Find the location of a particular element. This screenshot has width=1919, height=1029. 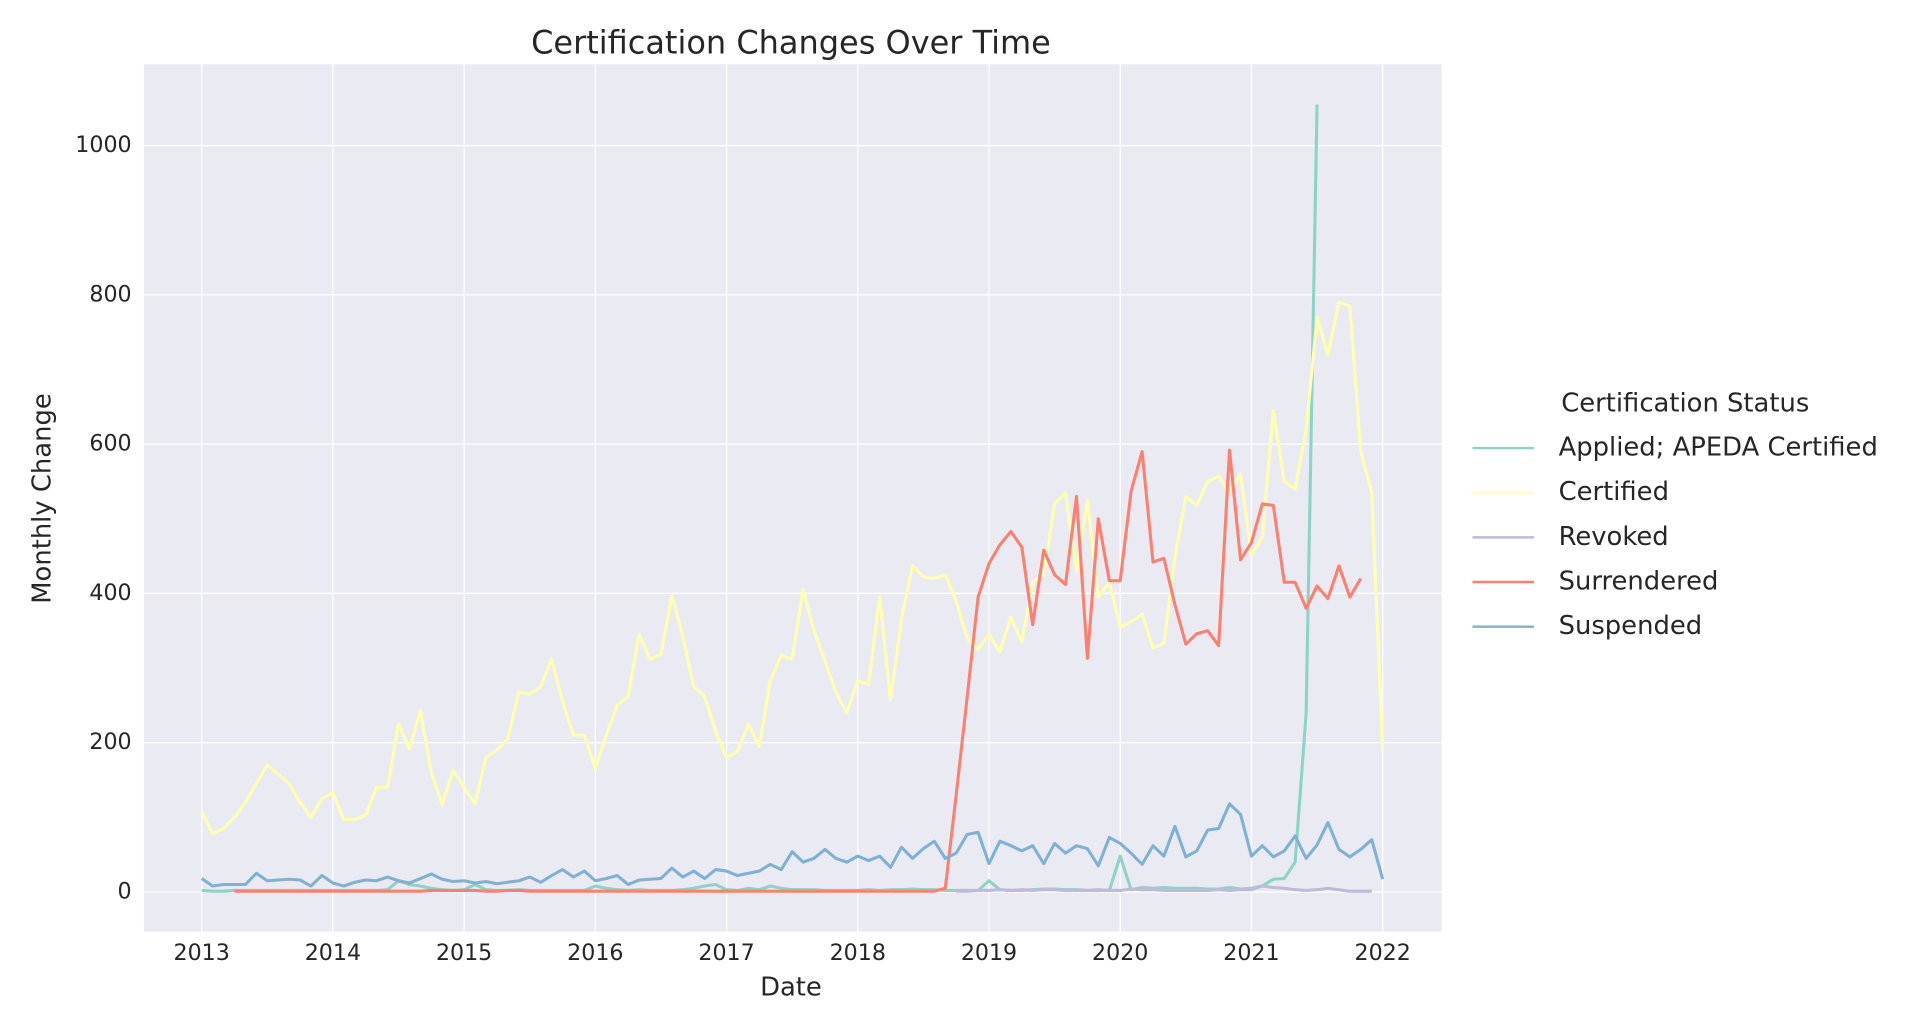

x-tick-label: 2018 is located at coordinates (858, 953).